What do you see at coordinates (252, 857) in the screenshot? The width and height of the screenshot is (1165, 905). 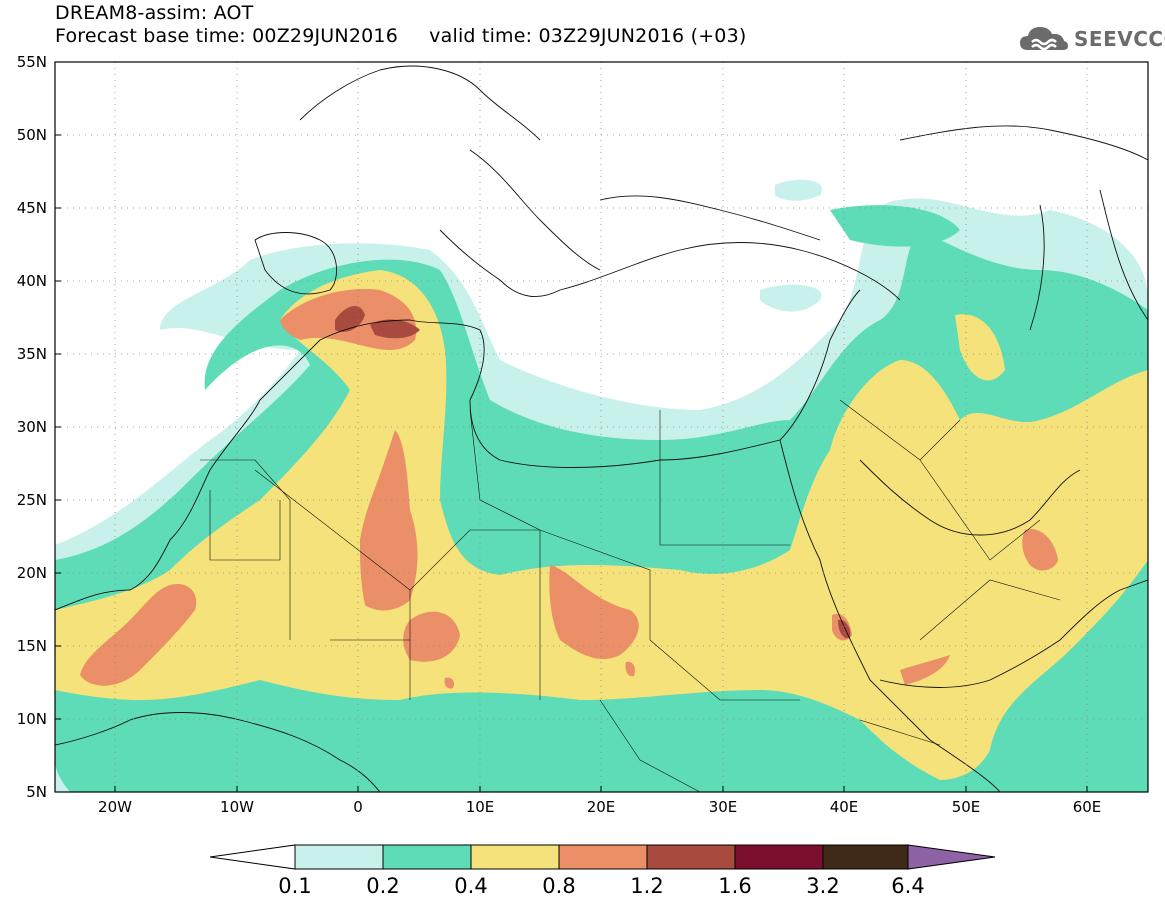 I see `colorbar-under-arrow` at bounding box center [252, 857].